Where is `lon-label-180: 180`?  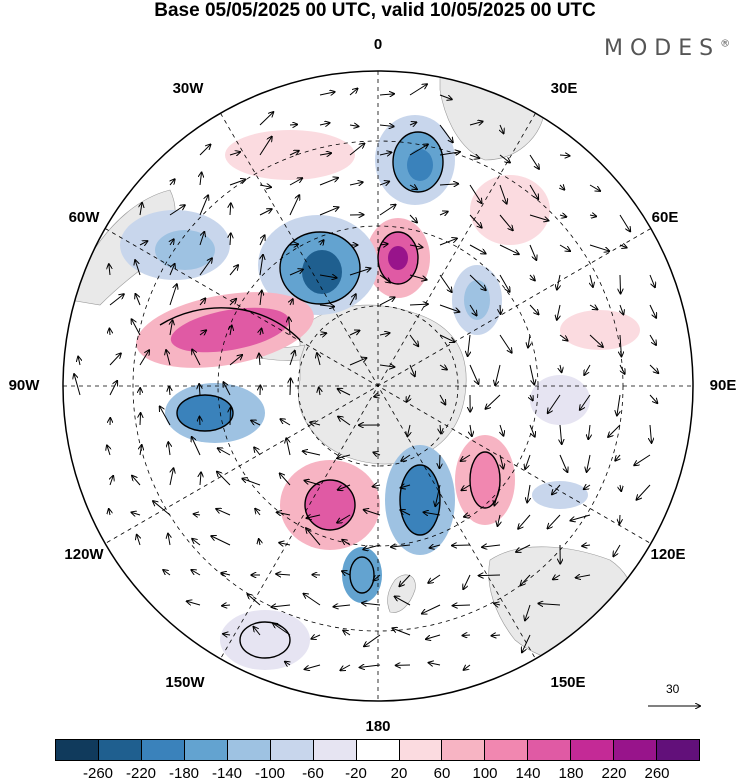
lon-label-180: 180 is located at coordinates (378, 726).